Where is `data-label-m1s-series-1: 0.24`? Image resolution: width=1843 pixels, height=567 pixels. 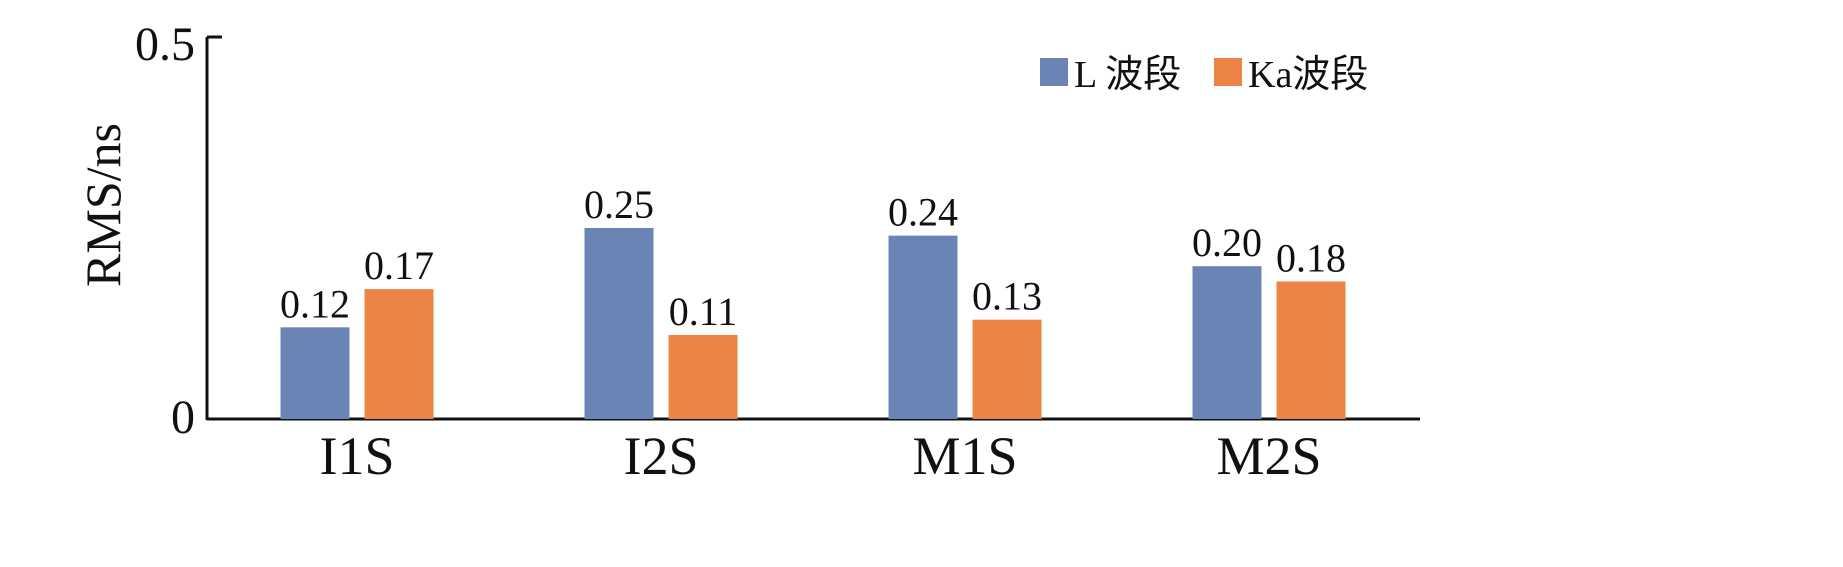 data-label-m1s-series-1: 0.24 is located at coordinates (923, 212).